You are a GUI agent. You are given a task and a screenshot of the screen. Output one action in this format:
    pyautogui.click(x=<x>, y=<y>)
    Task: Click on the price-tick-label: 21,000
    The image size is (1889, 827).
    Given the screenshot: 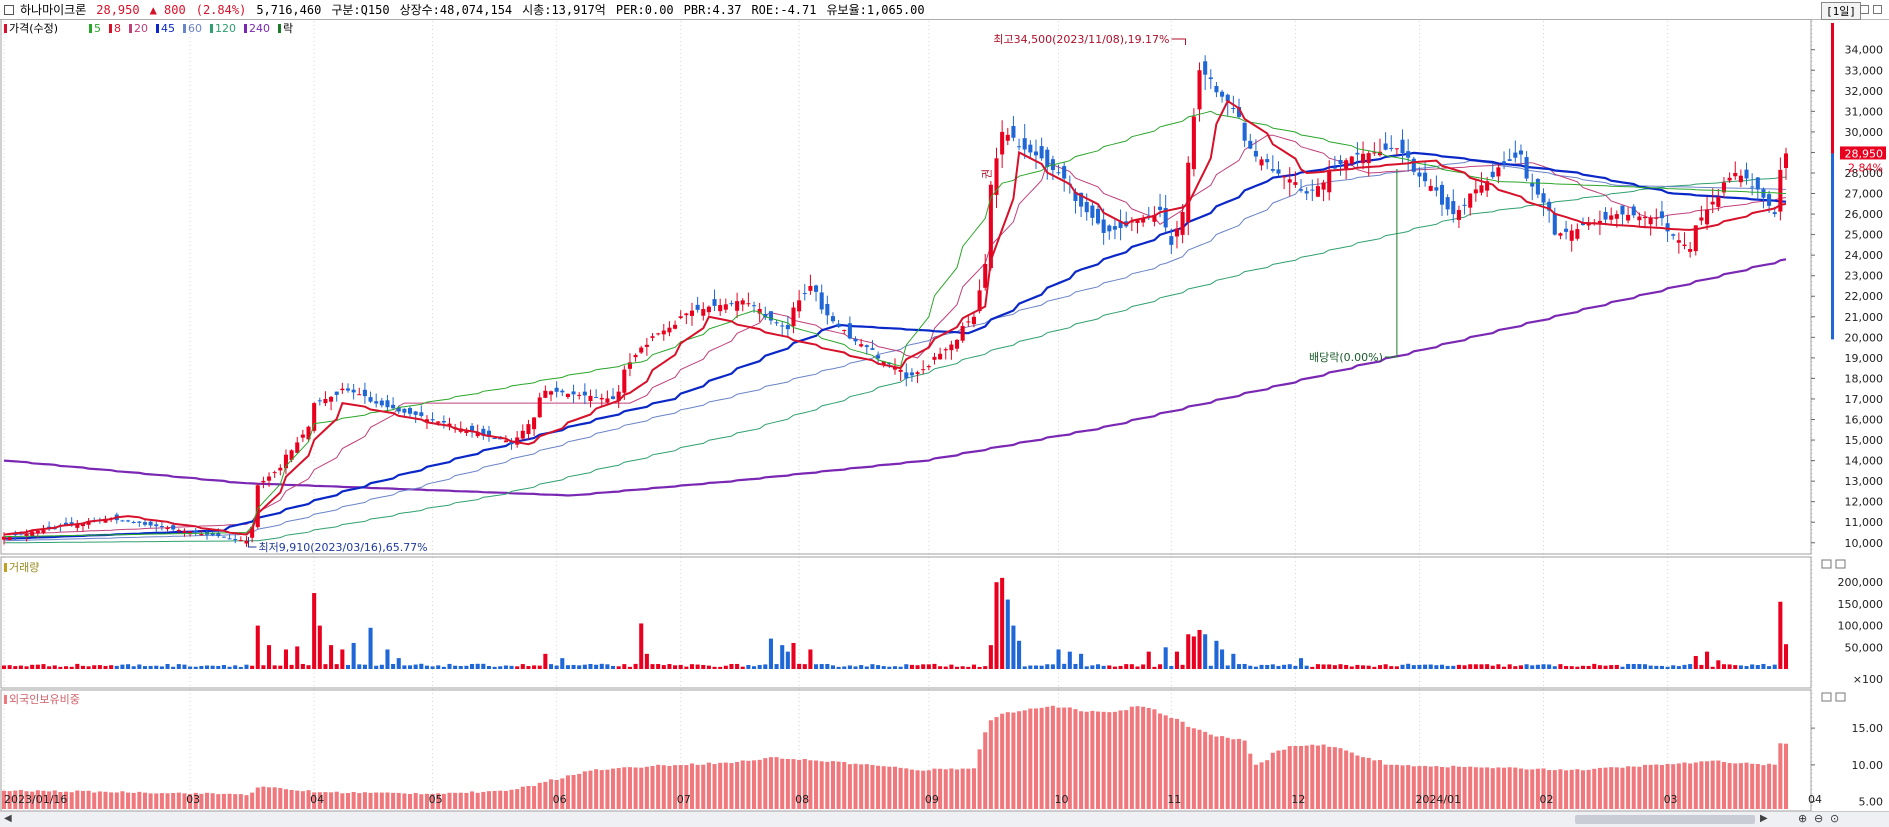 What is the action you would take?
    pyautogui.click(x=1864, y=317)
    